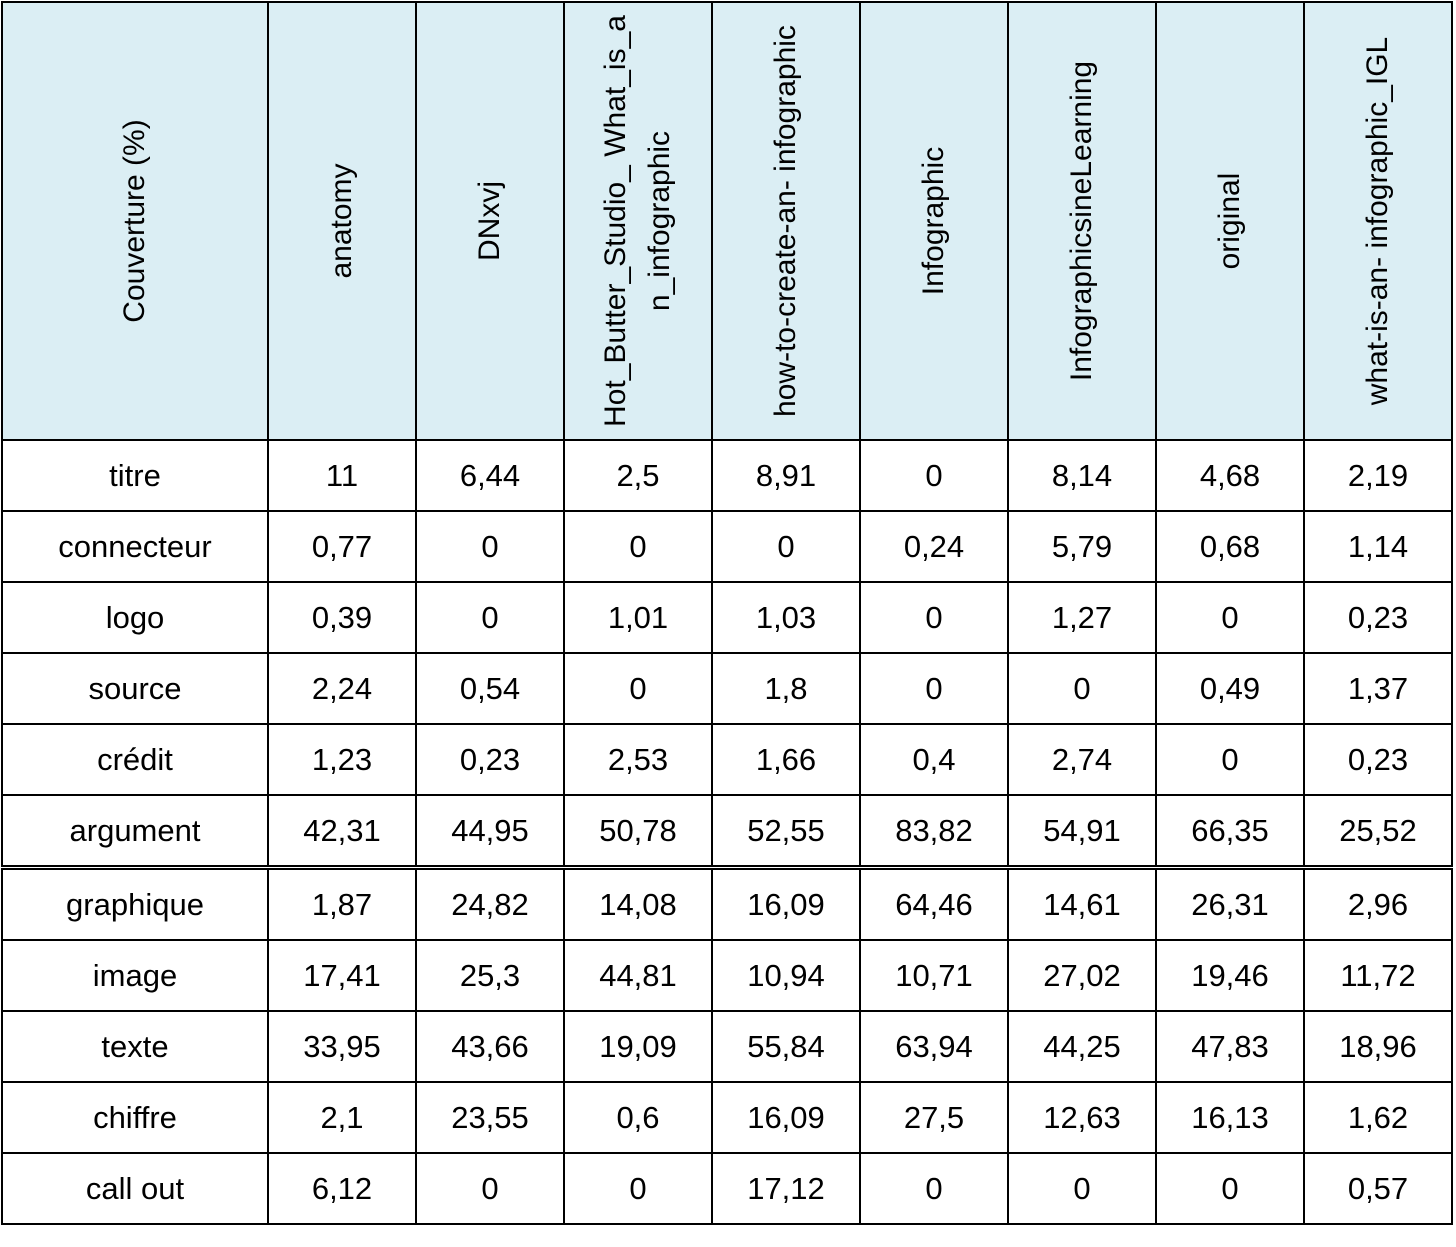  What do you see at coordinates (1230, 1046) in the screenshot?
I see `table-cell: 47,83` at bounding box center [1230, 1046].